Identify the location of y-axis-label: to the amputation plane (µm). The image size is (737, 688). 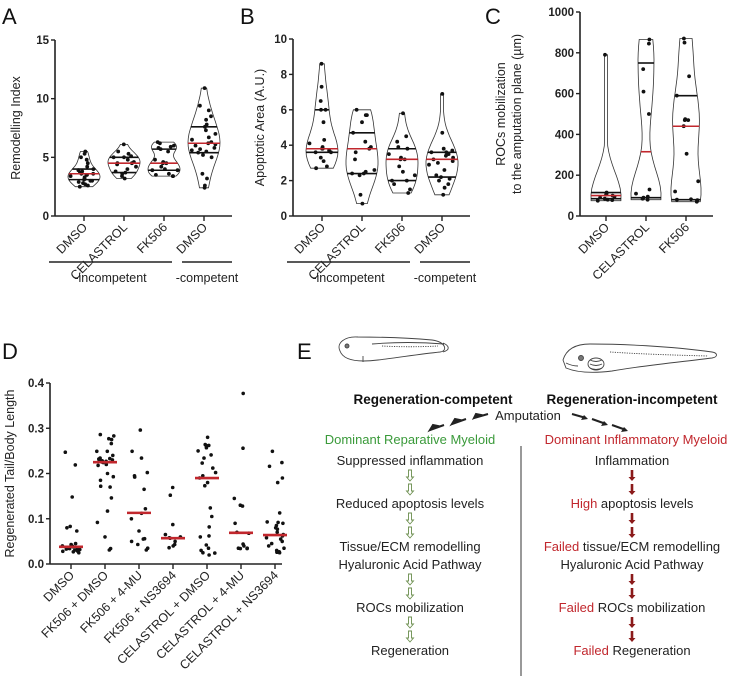
(517, 114).